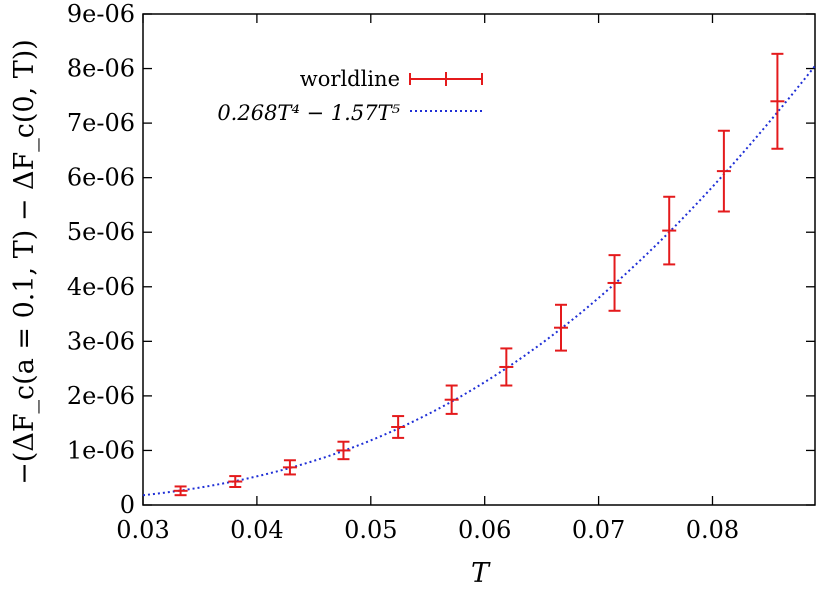 This screenshot has width=822, height=593. I want to click on y-tick-label: 4e-06, so click(101, 287).